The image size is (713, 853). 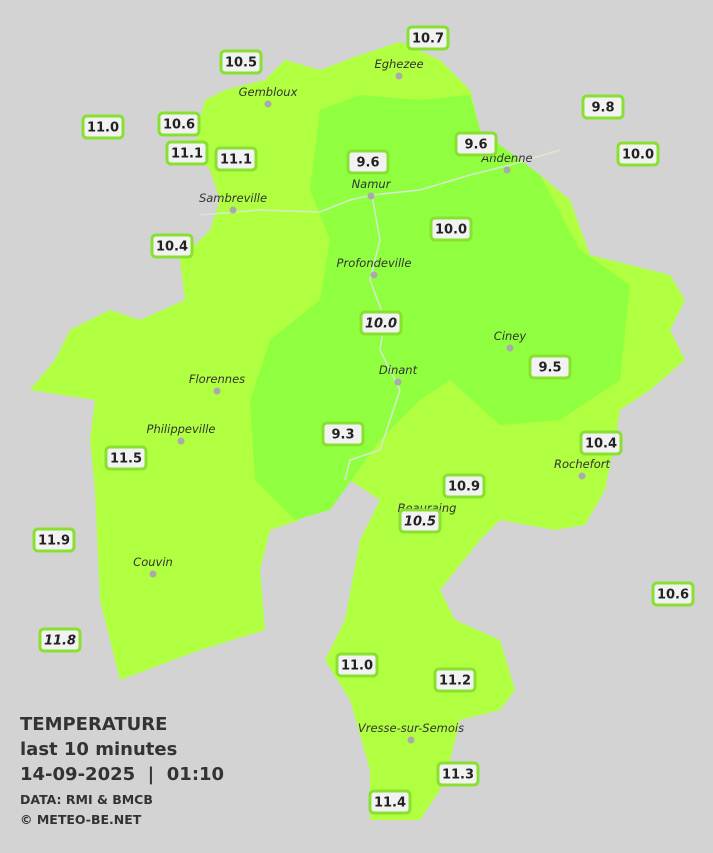 I want to click on station: 11.5, so click(x=126, y=458).